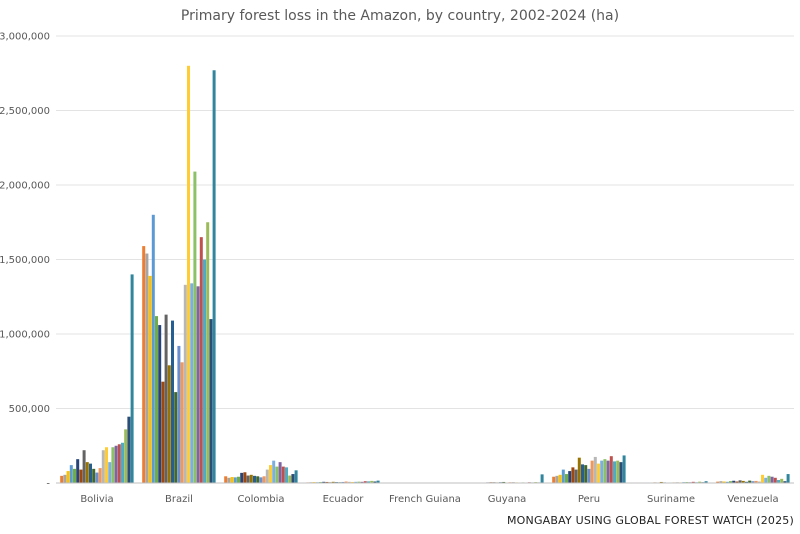  Describe the element at coordinates (344, 499) in the screenshot. I see `x-tick-label: Ecuador` at that location.